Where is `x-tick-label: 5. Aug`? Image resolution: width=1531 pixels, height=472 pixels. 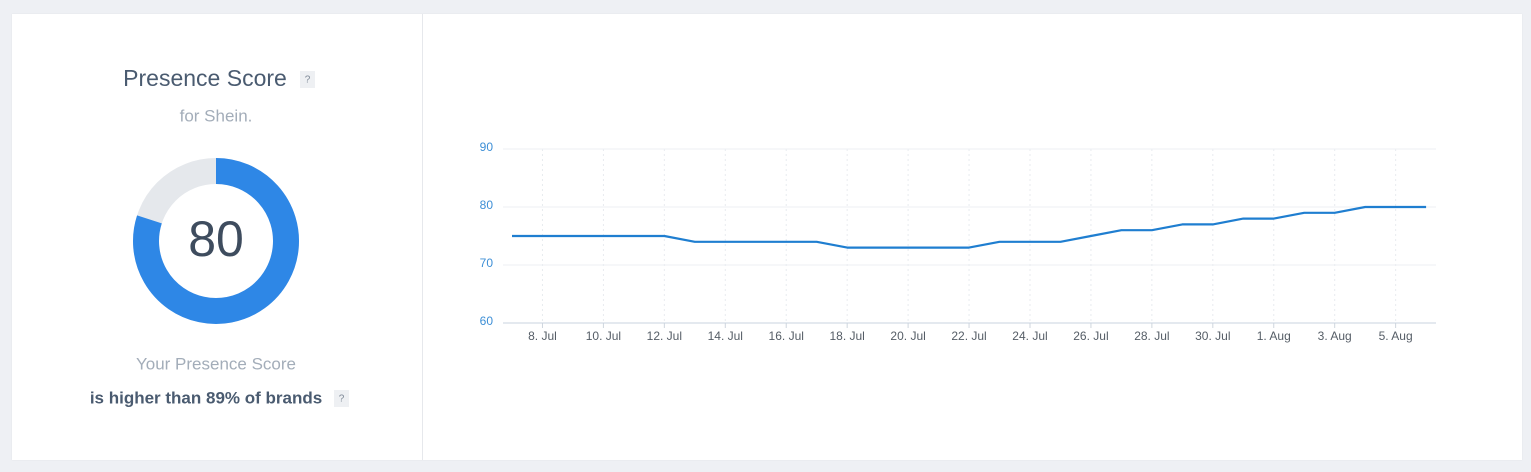 x-tick-label: 5. Aug is located at coordinates (1396, 336).